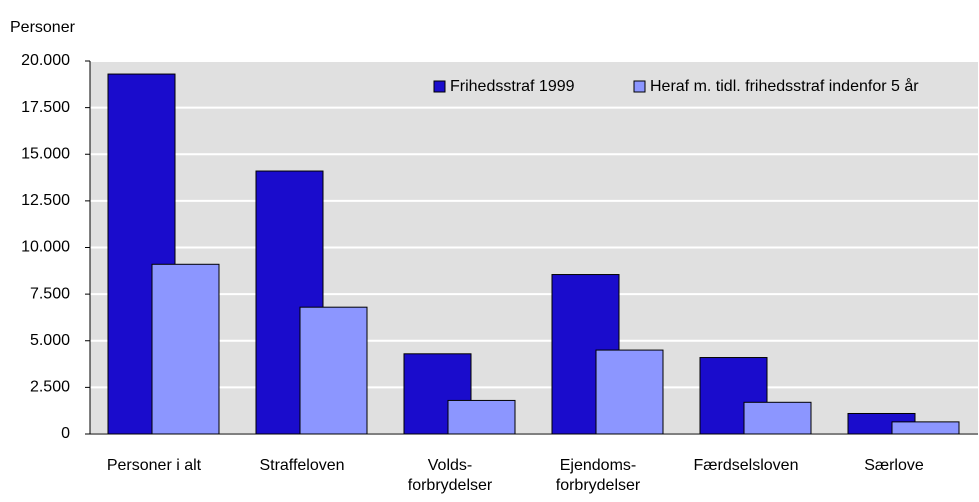 This screenshot has width=979, height=502. Describe the element at coordinates (45, 153) in the screenshot. I see `y-tick-label: 15.000` at that location.